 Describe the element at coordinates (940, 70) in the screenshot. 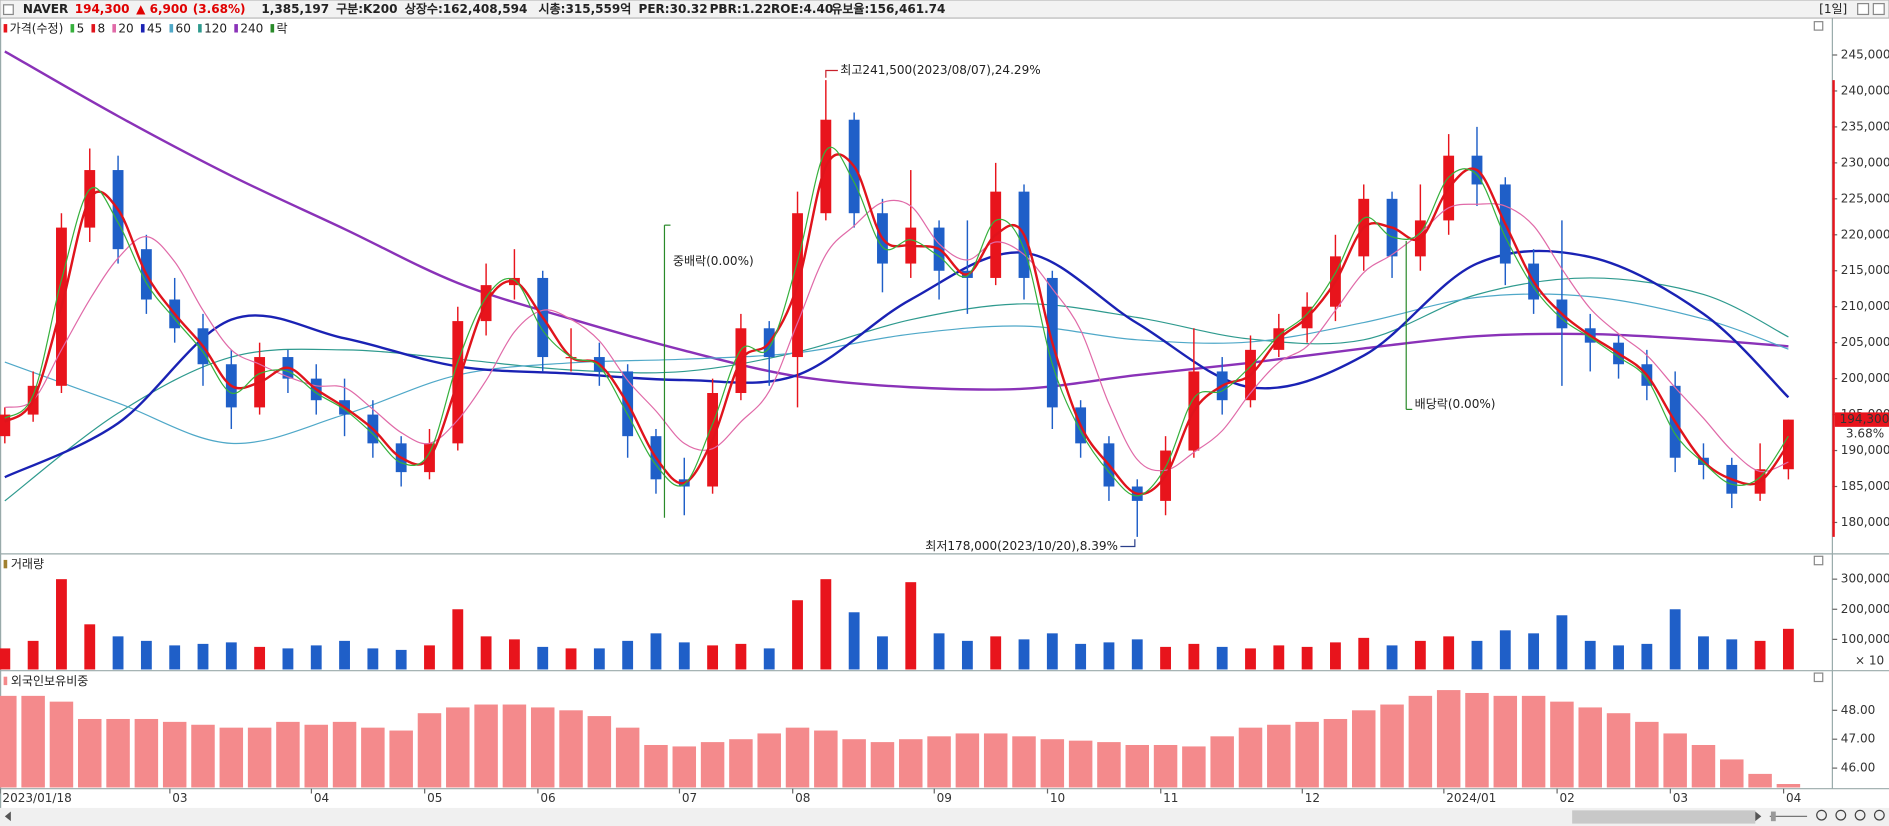

I see `high-annotation: 최고241,500(2023/08/07),24.29%` at that location.